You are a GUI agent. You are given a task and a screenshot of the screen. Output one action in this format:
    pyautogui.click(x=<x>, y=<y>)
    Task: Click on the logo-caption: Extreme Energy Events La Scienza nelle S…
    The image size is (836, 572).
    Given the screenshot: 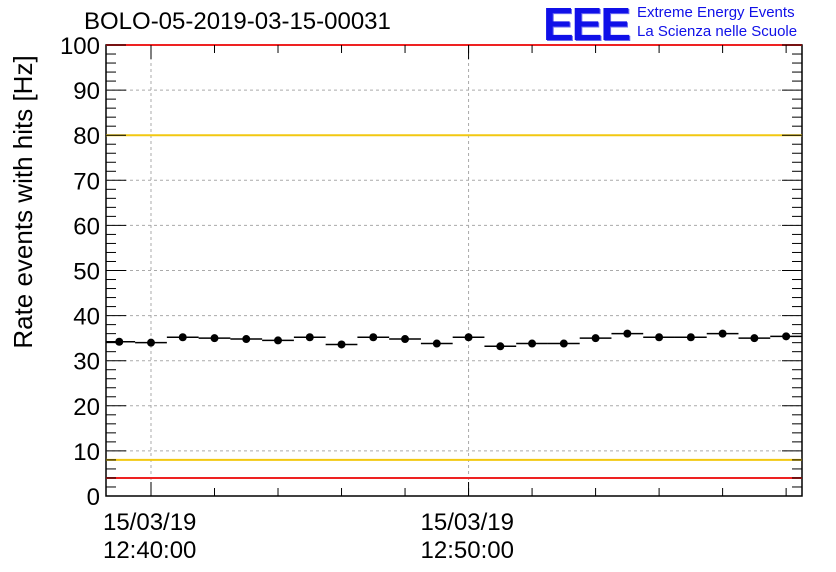 What is the action you would take?
    pyautogui.click(x=717, y=22)
    